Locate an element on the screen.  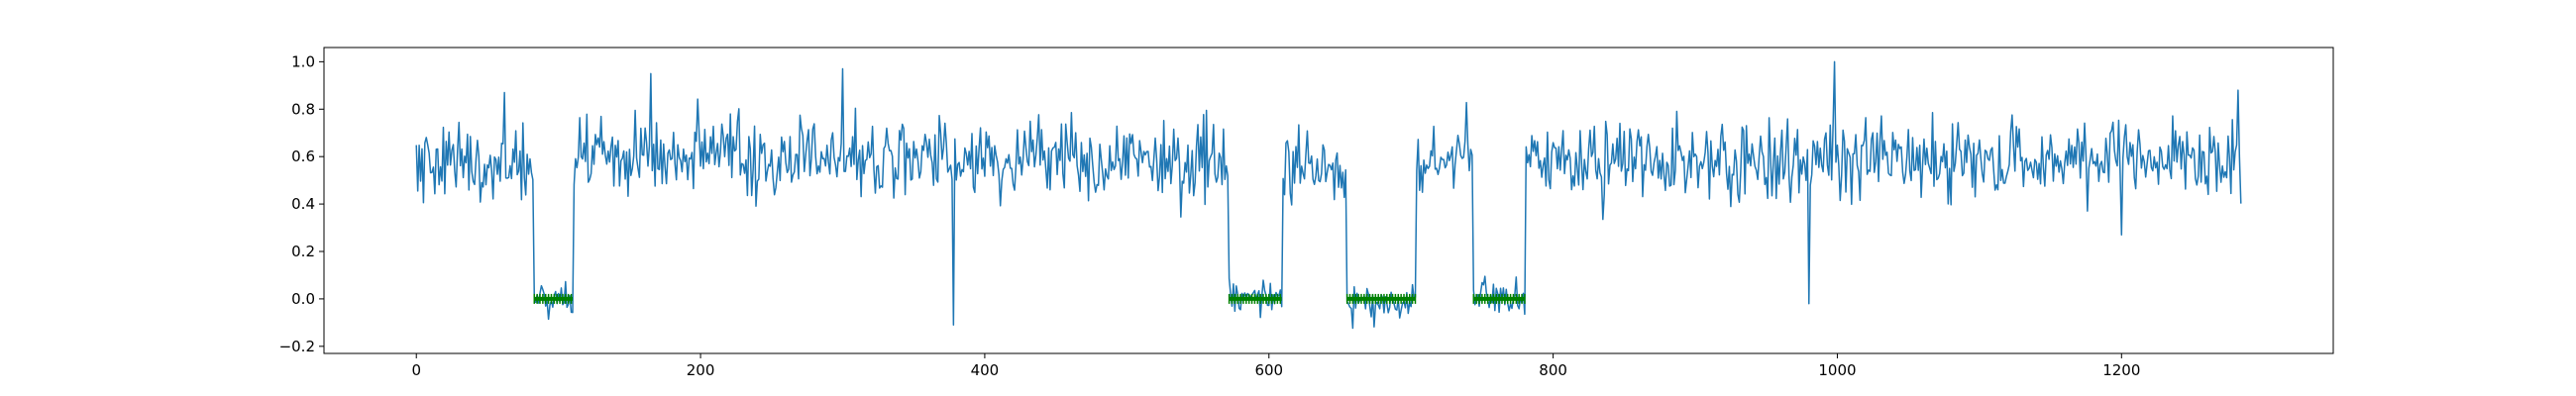
y-tick-label: 0.4 is located at coordinates (303, 204).